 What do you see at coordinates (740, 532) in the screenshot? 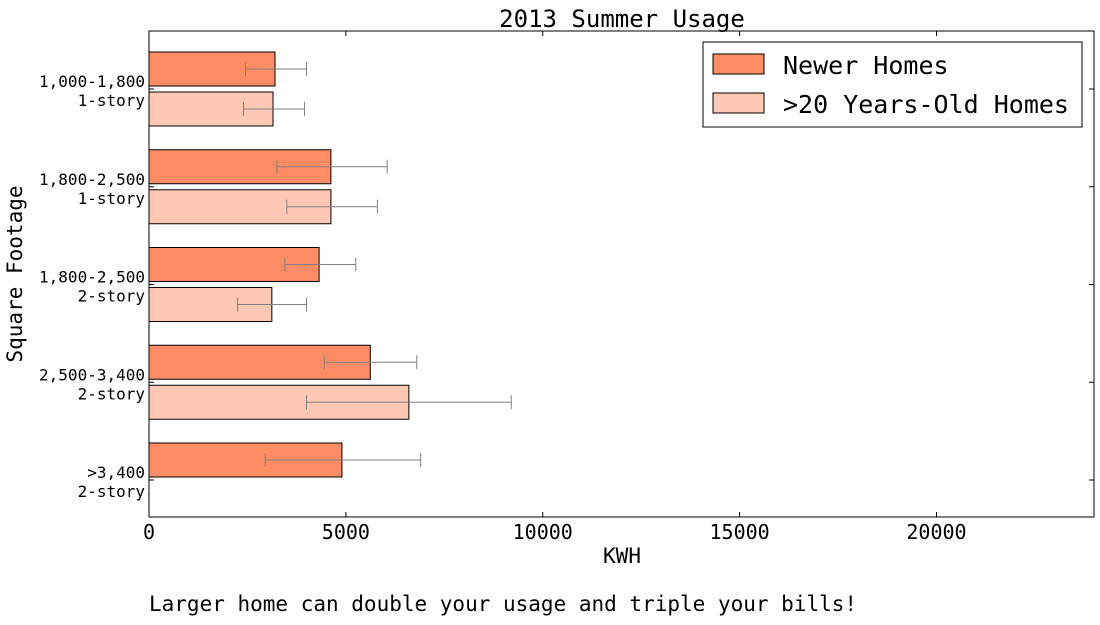
I see `x-tick-label: 15000` at bounding box center [740, 532].